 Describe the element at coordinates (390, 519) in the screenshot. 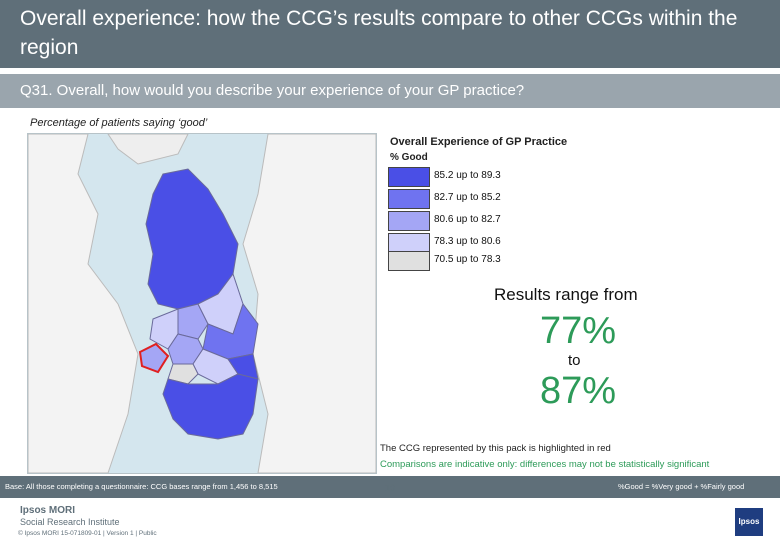

I see `footer` at that location.